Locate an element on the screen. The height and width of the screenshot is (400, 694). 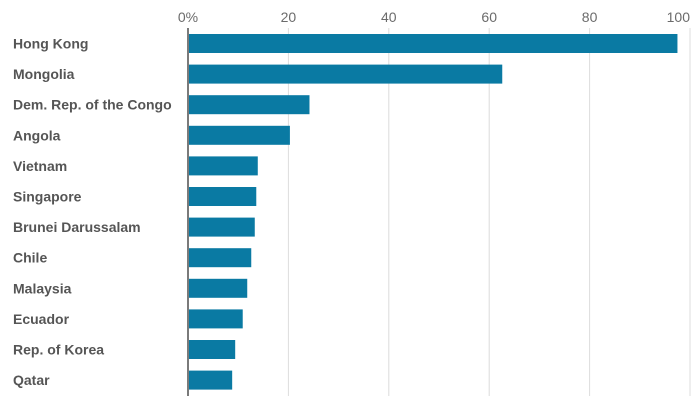
x-tick-label: 60 is located at coordinates (489, 17).